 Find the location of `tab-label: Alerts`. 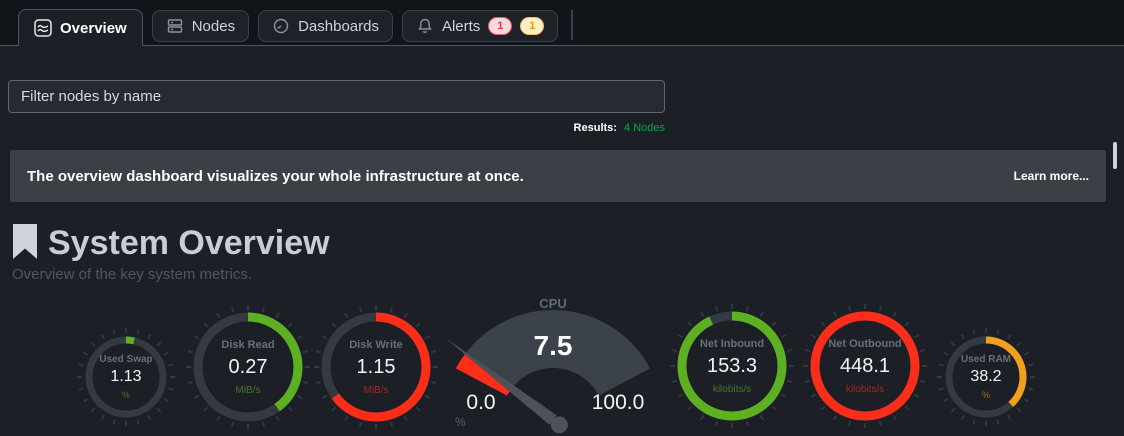

tab-label: Alerts is located at coordinates (461, 26).